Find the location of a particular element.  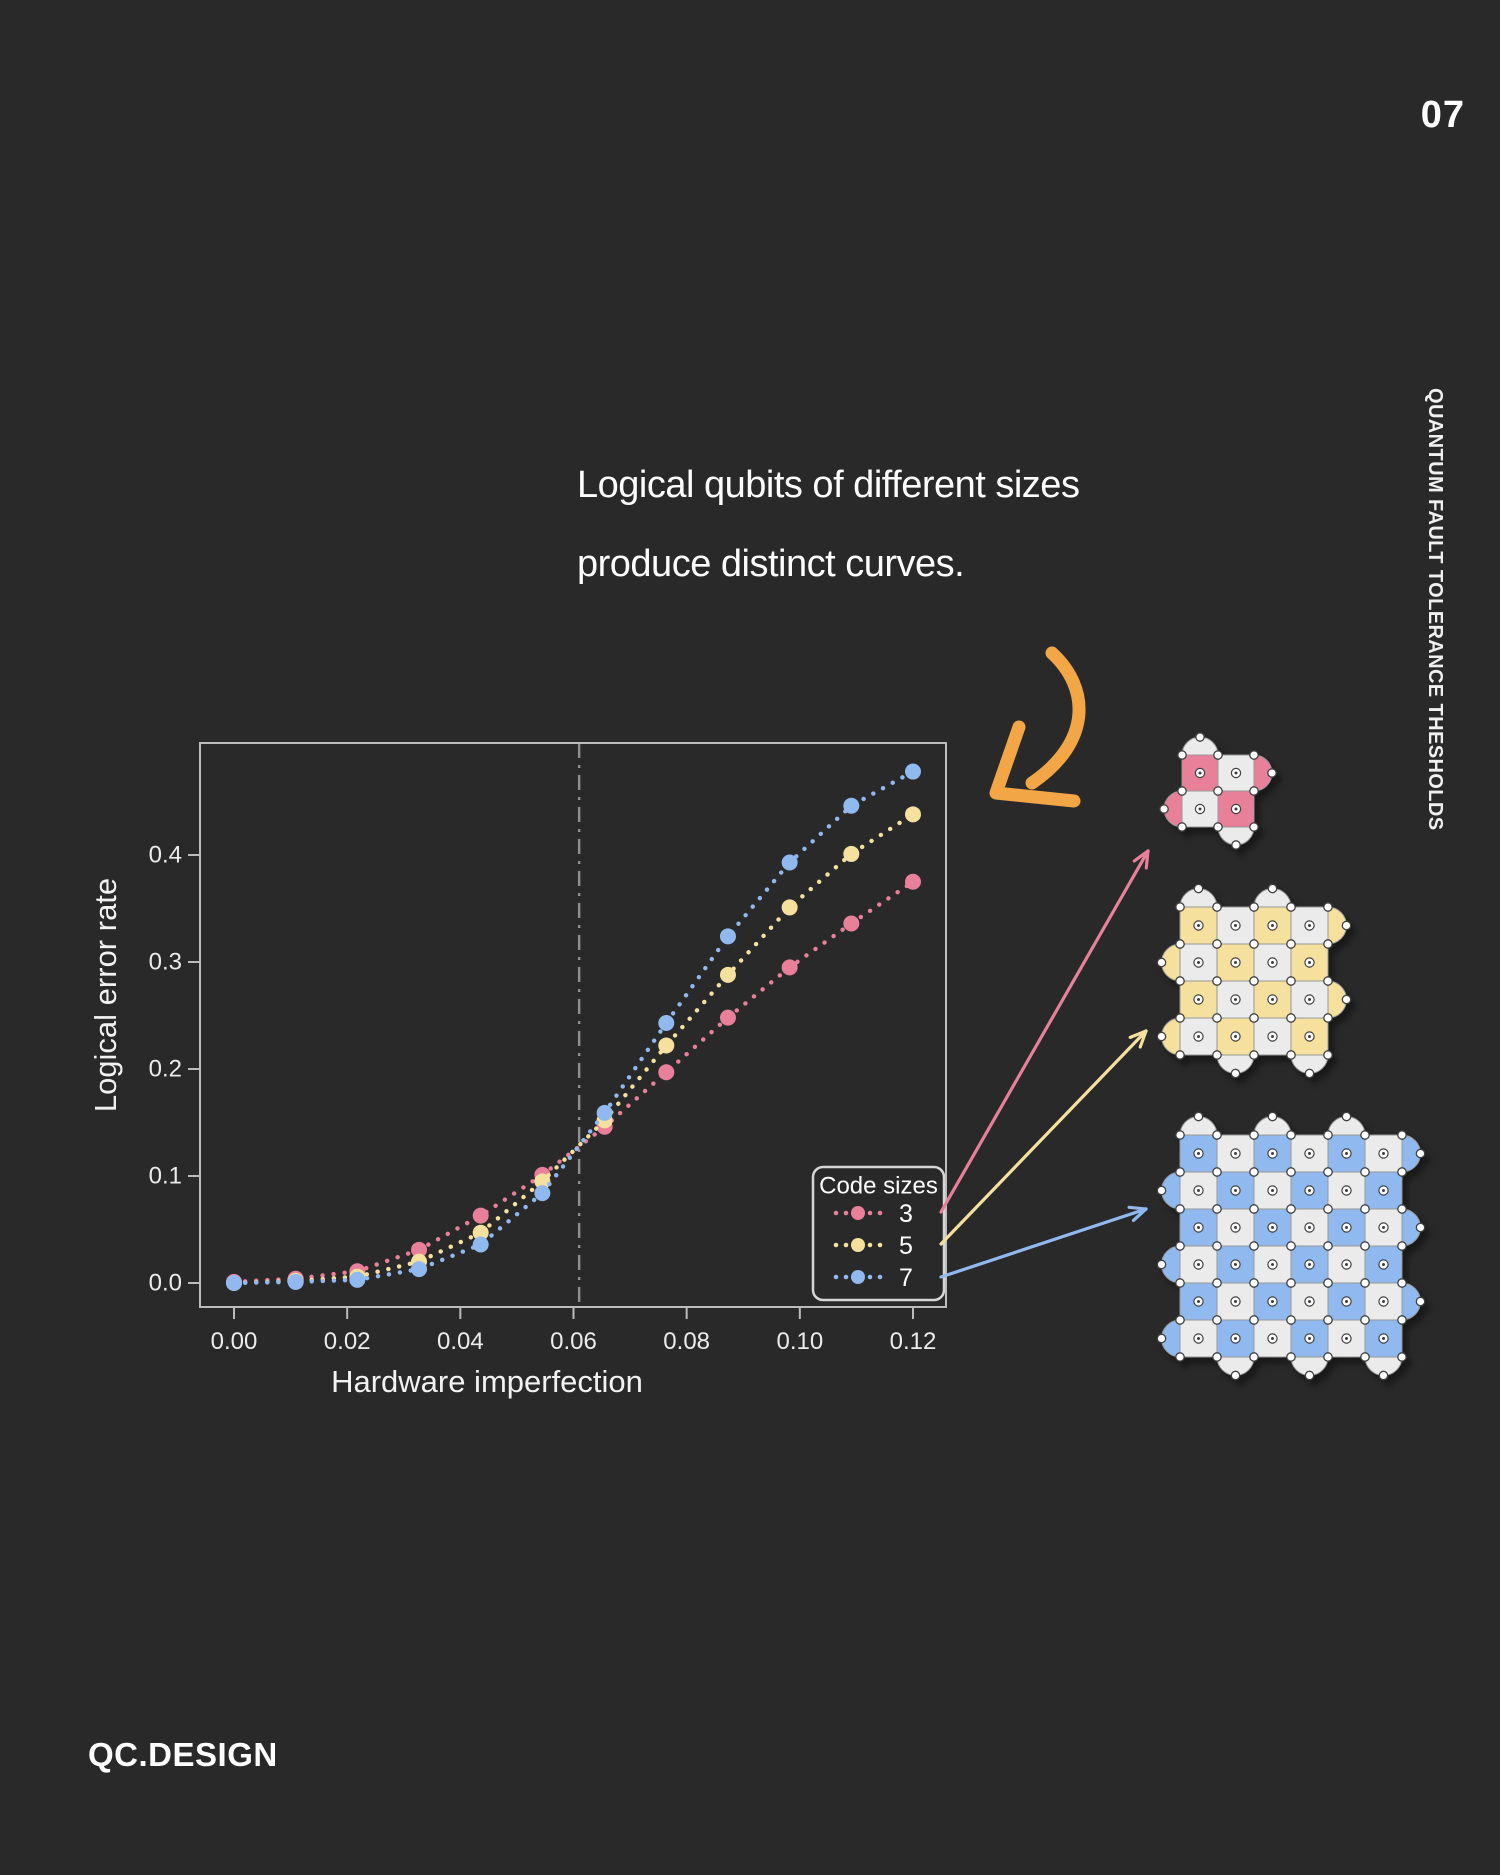

legend-item-5: 5 is located at coordinates (873, 1246).